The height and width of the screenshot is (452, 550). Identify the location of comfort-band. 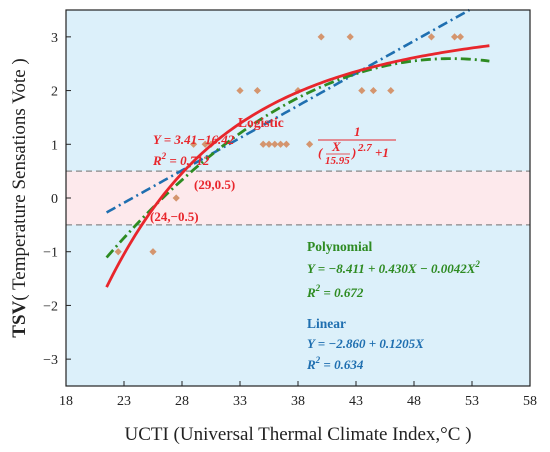
(298, 198).